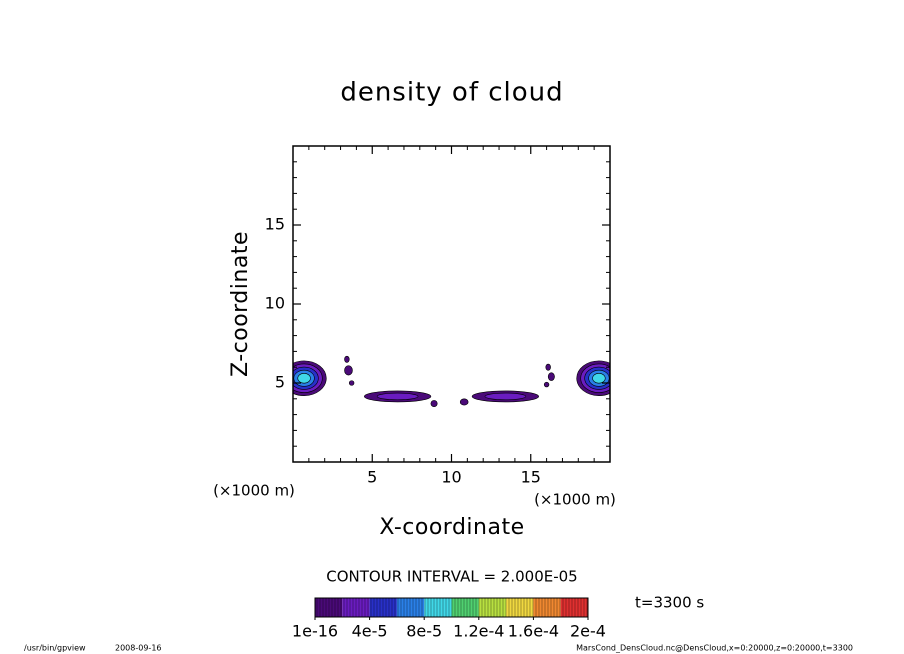 The width and height of the screenshot is (904, 654). I want to click on y-tick-label: 15, so click(275, 224).